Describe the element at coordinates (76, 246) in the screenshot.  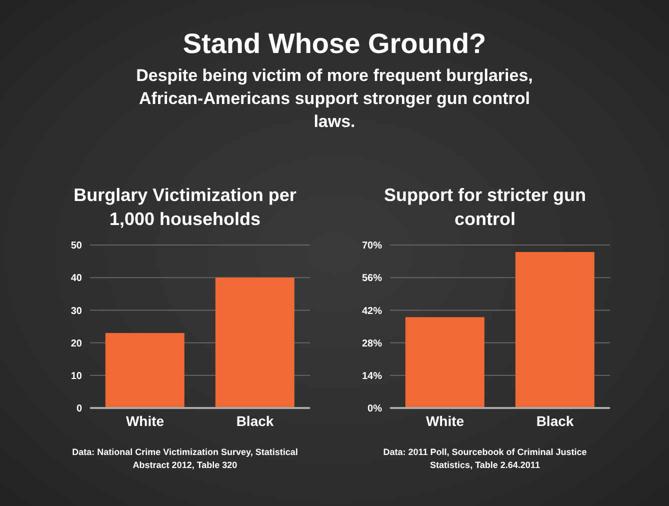
I see `y-tick-label: 50` at that location.